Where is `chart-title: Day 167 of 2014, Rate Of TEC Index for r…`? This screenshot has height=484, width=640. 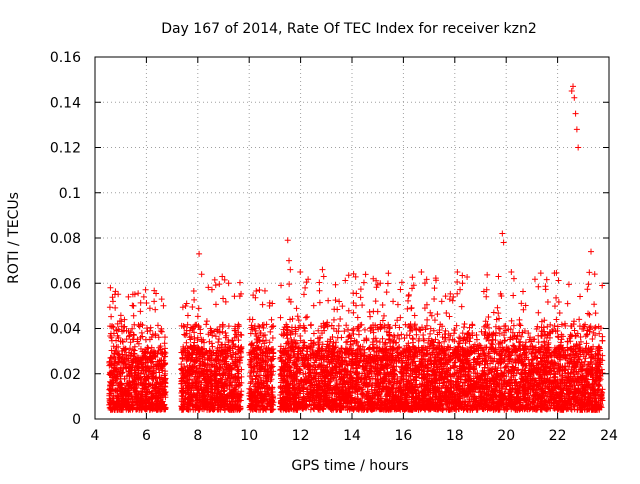
chart-title: Day 167 of 2014, Rate Of TEC Index for r… is located at coordinates (349, 29).